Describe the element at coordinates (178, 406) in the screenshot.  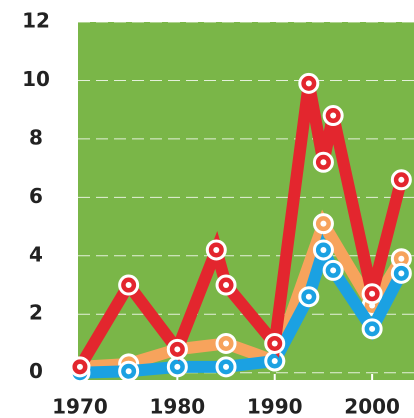
I see `x-tick-label: 1980` at that location.